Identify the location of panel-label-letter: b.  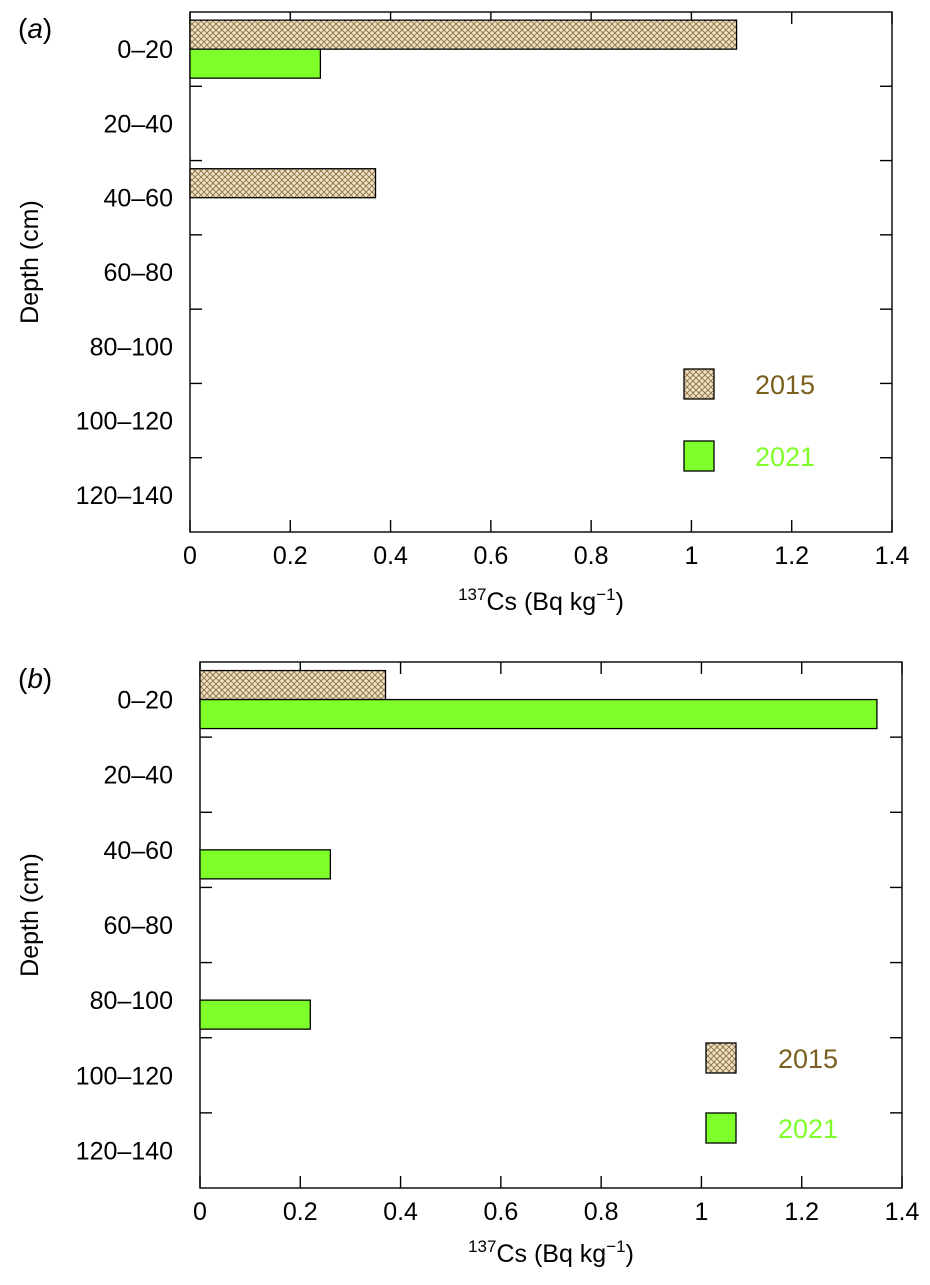
(35, 678).